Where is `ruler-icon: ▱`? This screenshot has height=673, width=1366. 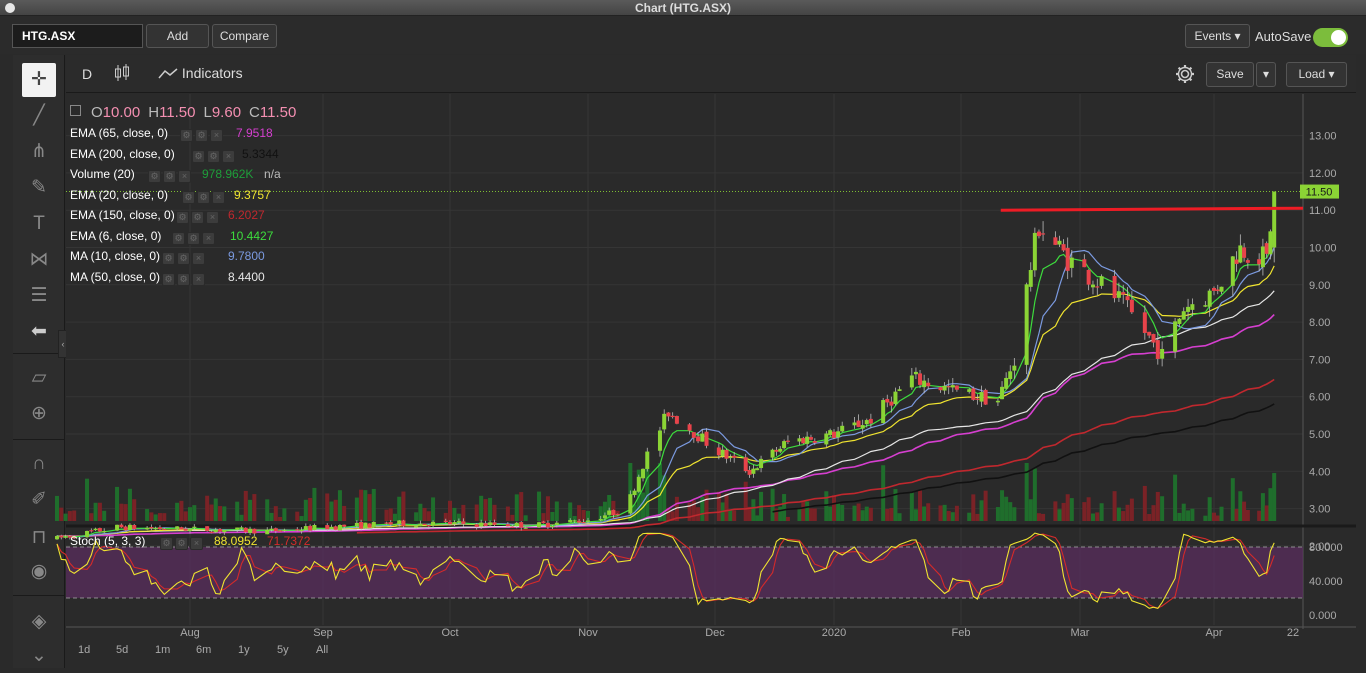 ruler-icon: ▱ is located at coordinates (39, 377).